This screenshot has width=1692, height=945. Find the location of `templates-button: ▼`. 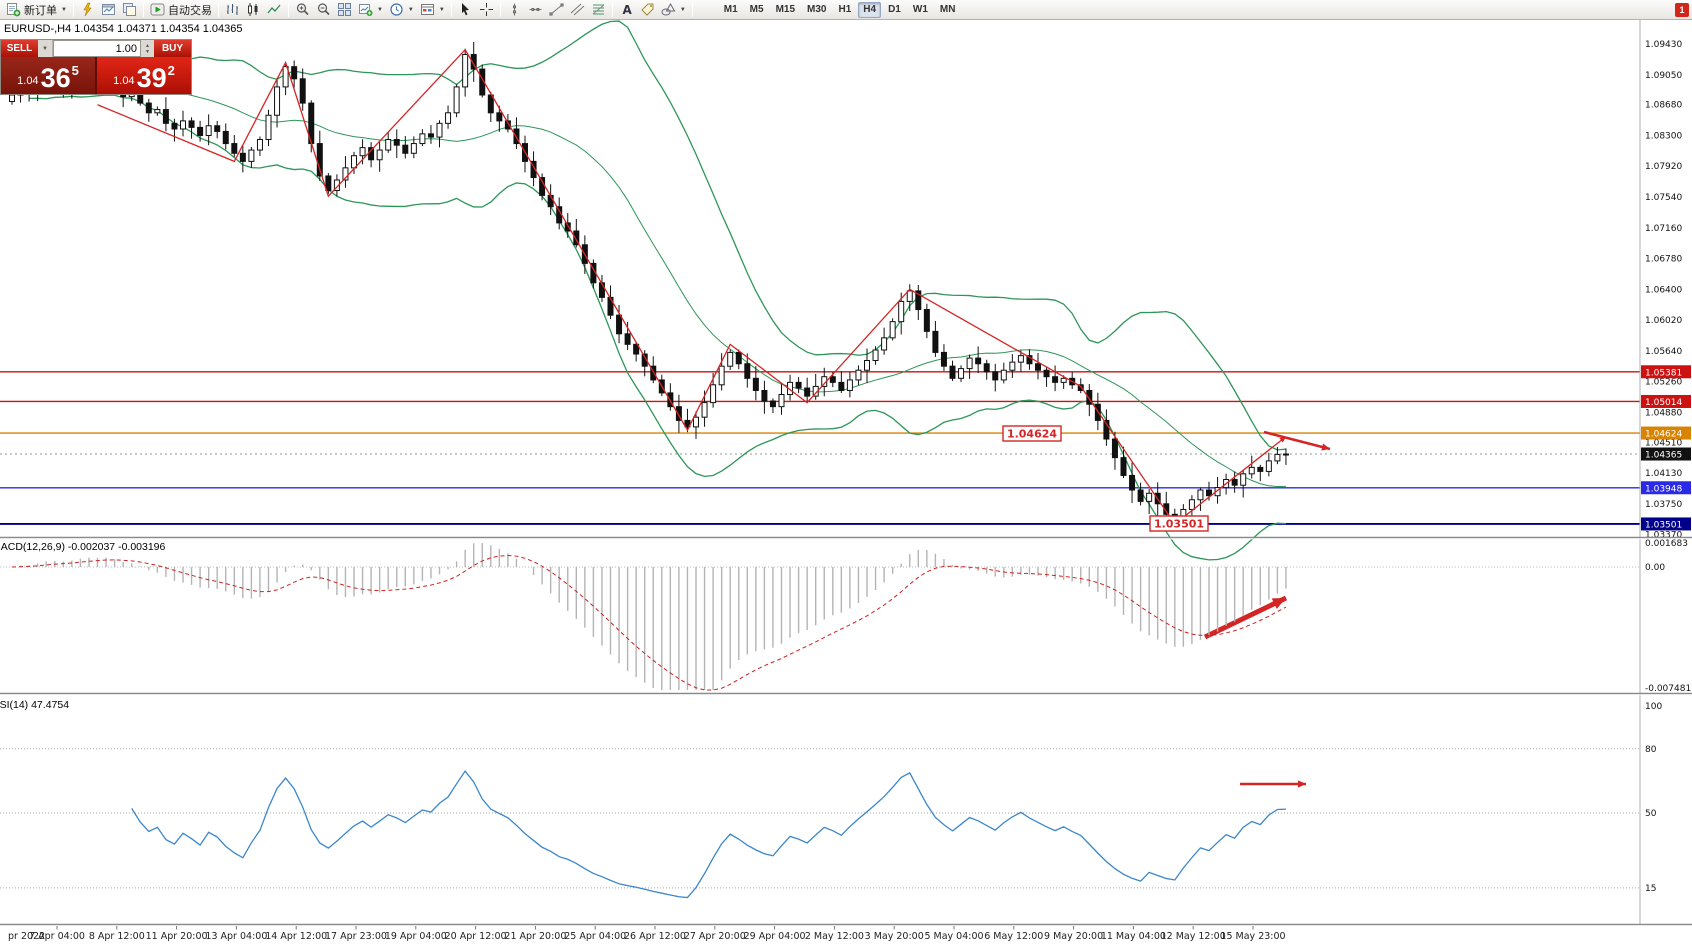

templates-button: ▼ is located at coordinates (432, 10).